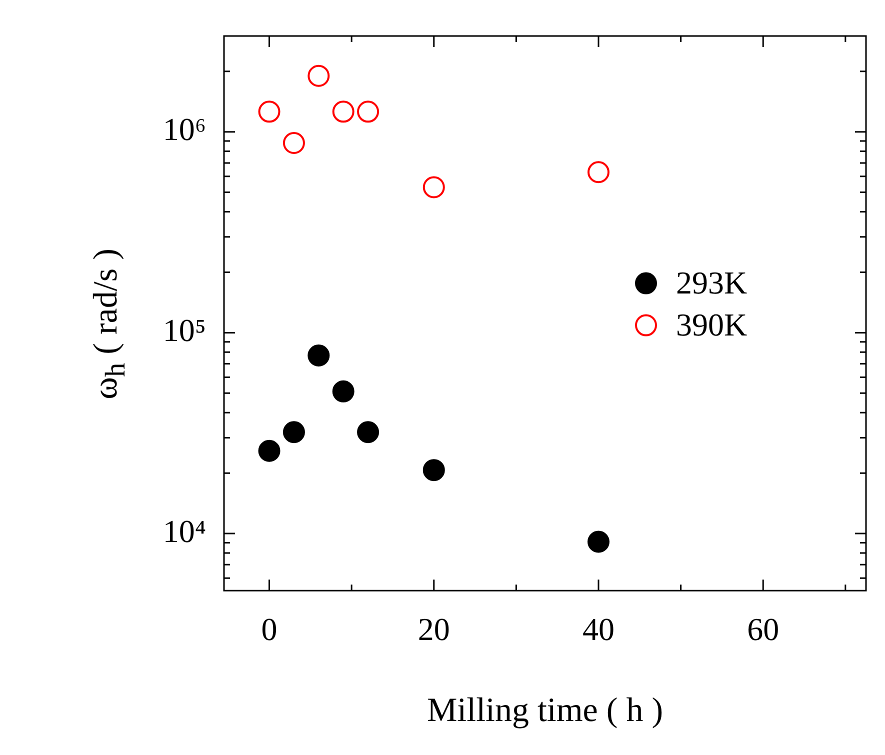 The image size is (885, 755). What do you see at coordinates (545, 711) in the screenshot?
I see `x-axis-title: Milling time ( h )` at bounding box center [545, 711].